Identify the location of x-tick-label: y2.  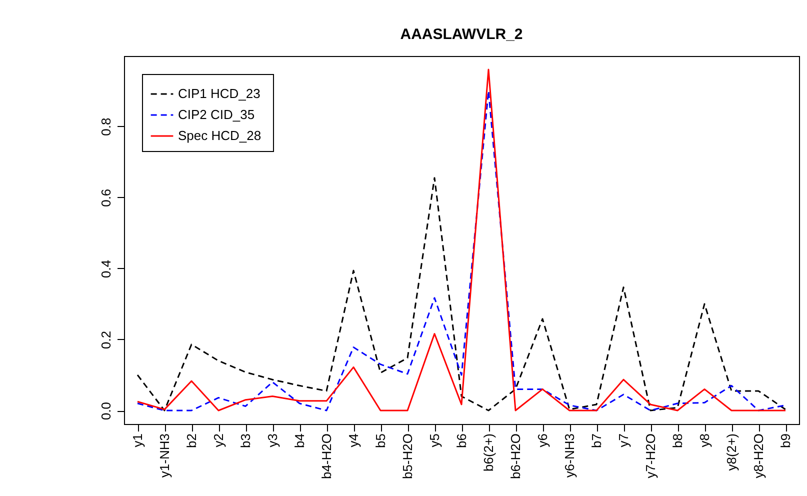
(218, 441).